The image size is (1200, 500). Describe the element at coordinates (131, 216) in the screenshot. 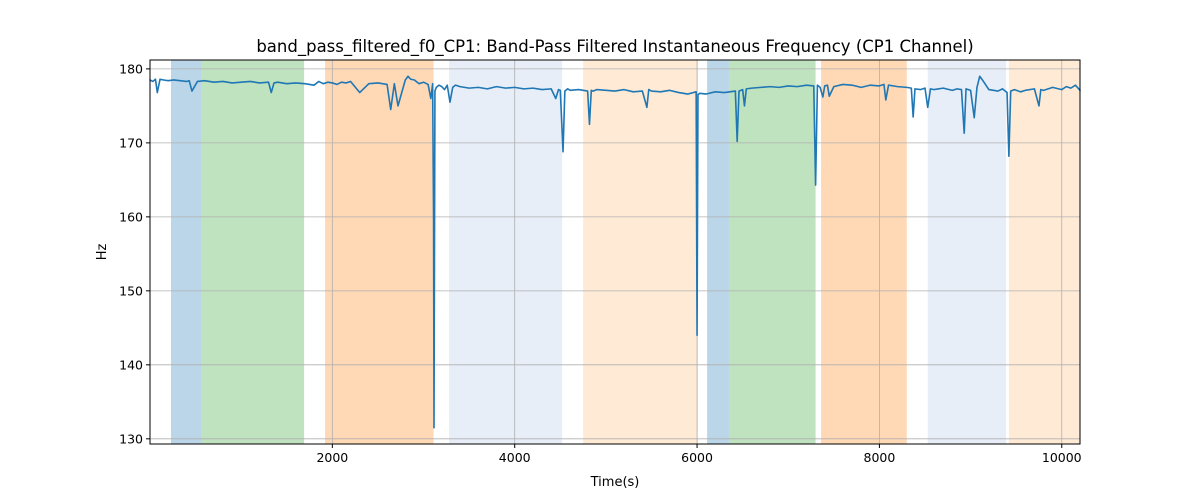

I see `y-tick-label: 160` at that location.